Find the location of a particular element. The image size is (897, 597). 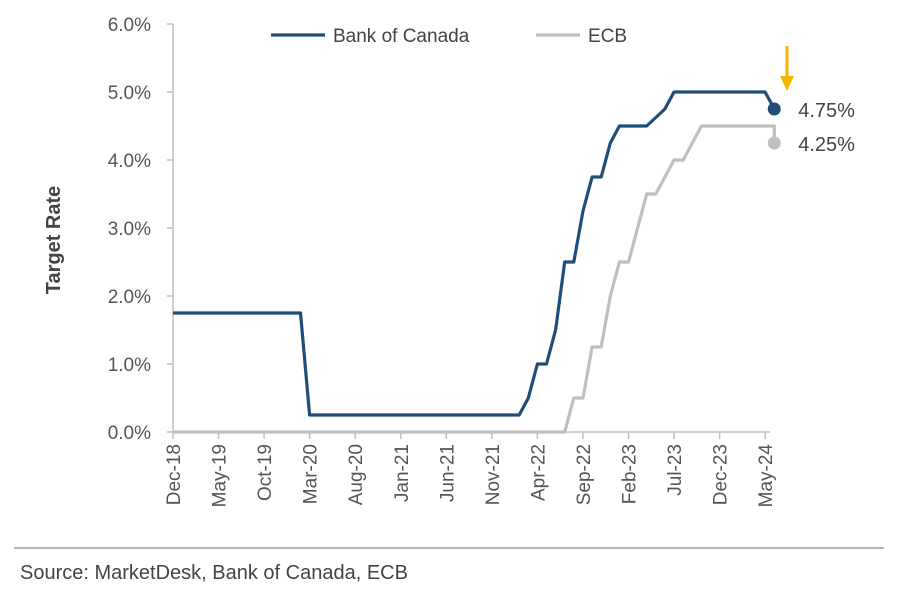

x-tick-label: May-24 is located at coordinates (766, 476).